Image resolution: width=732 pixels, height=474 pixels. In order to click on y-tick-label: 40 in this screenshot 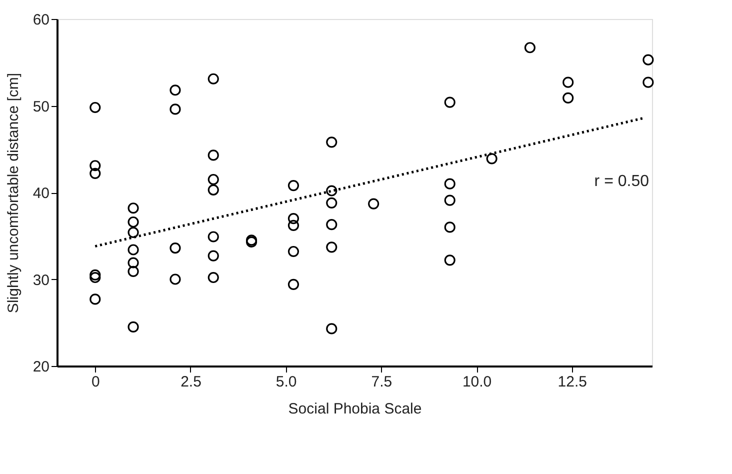, I will do `click(41, 193)`.